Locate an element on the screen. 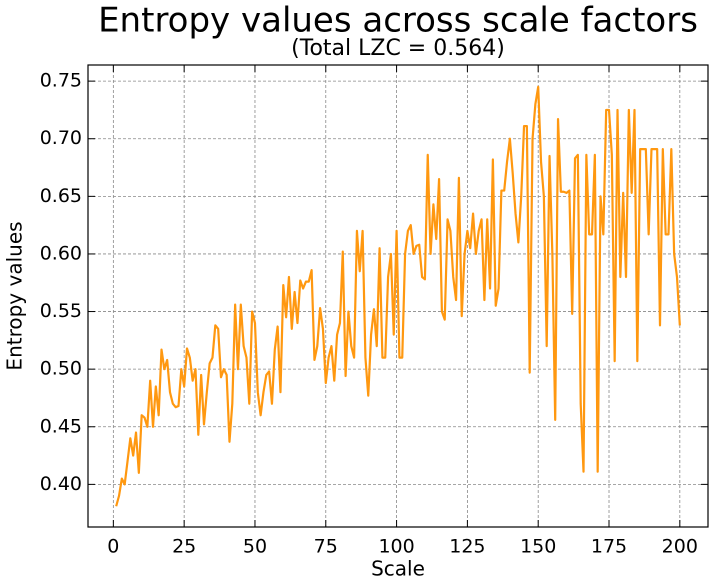 The image size is (716, 588). x-tick-label: 175 is located at coordinates (609, 547).